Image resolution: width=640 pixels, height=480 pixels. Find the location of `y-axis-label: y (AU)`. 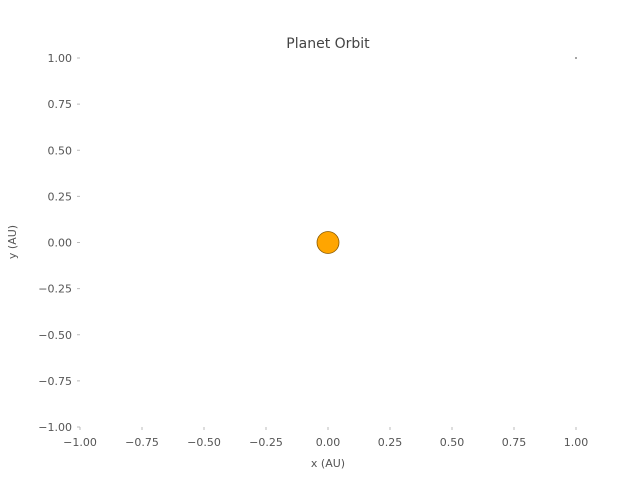

y-axis-label: y (AU) is located at coordinates (12, 242).